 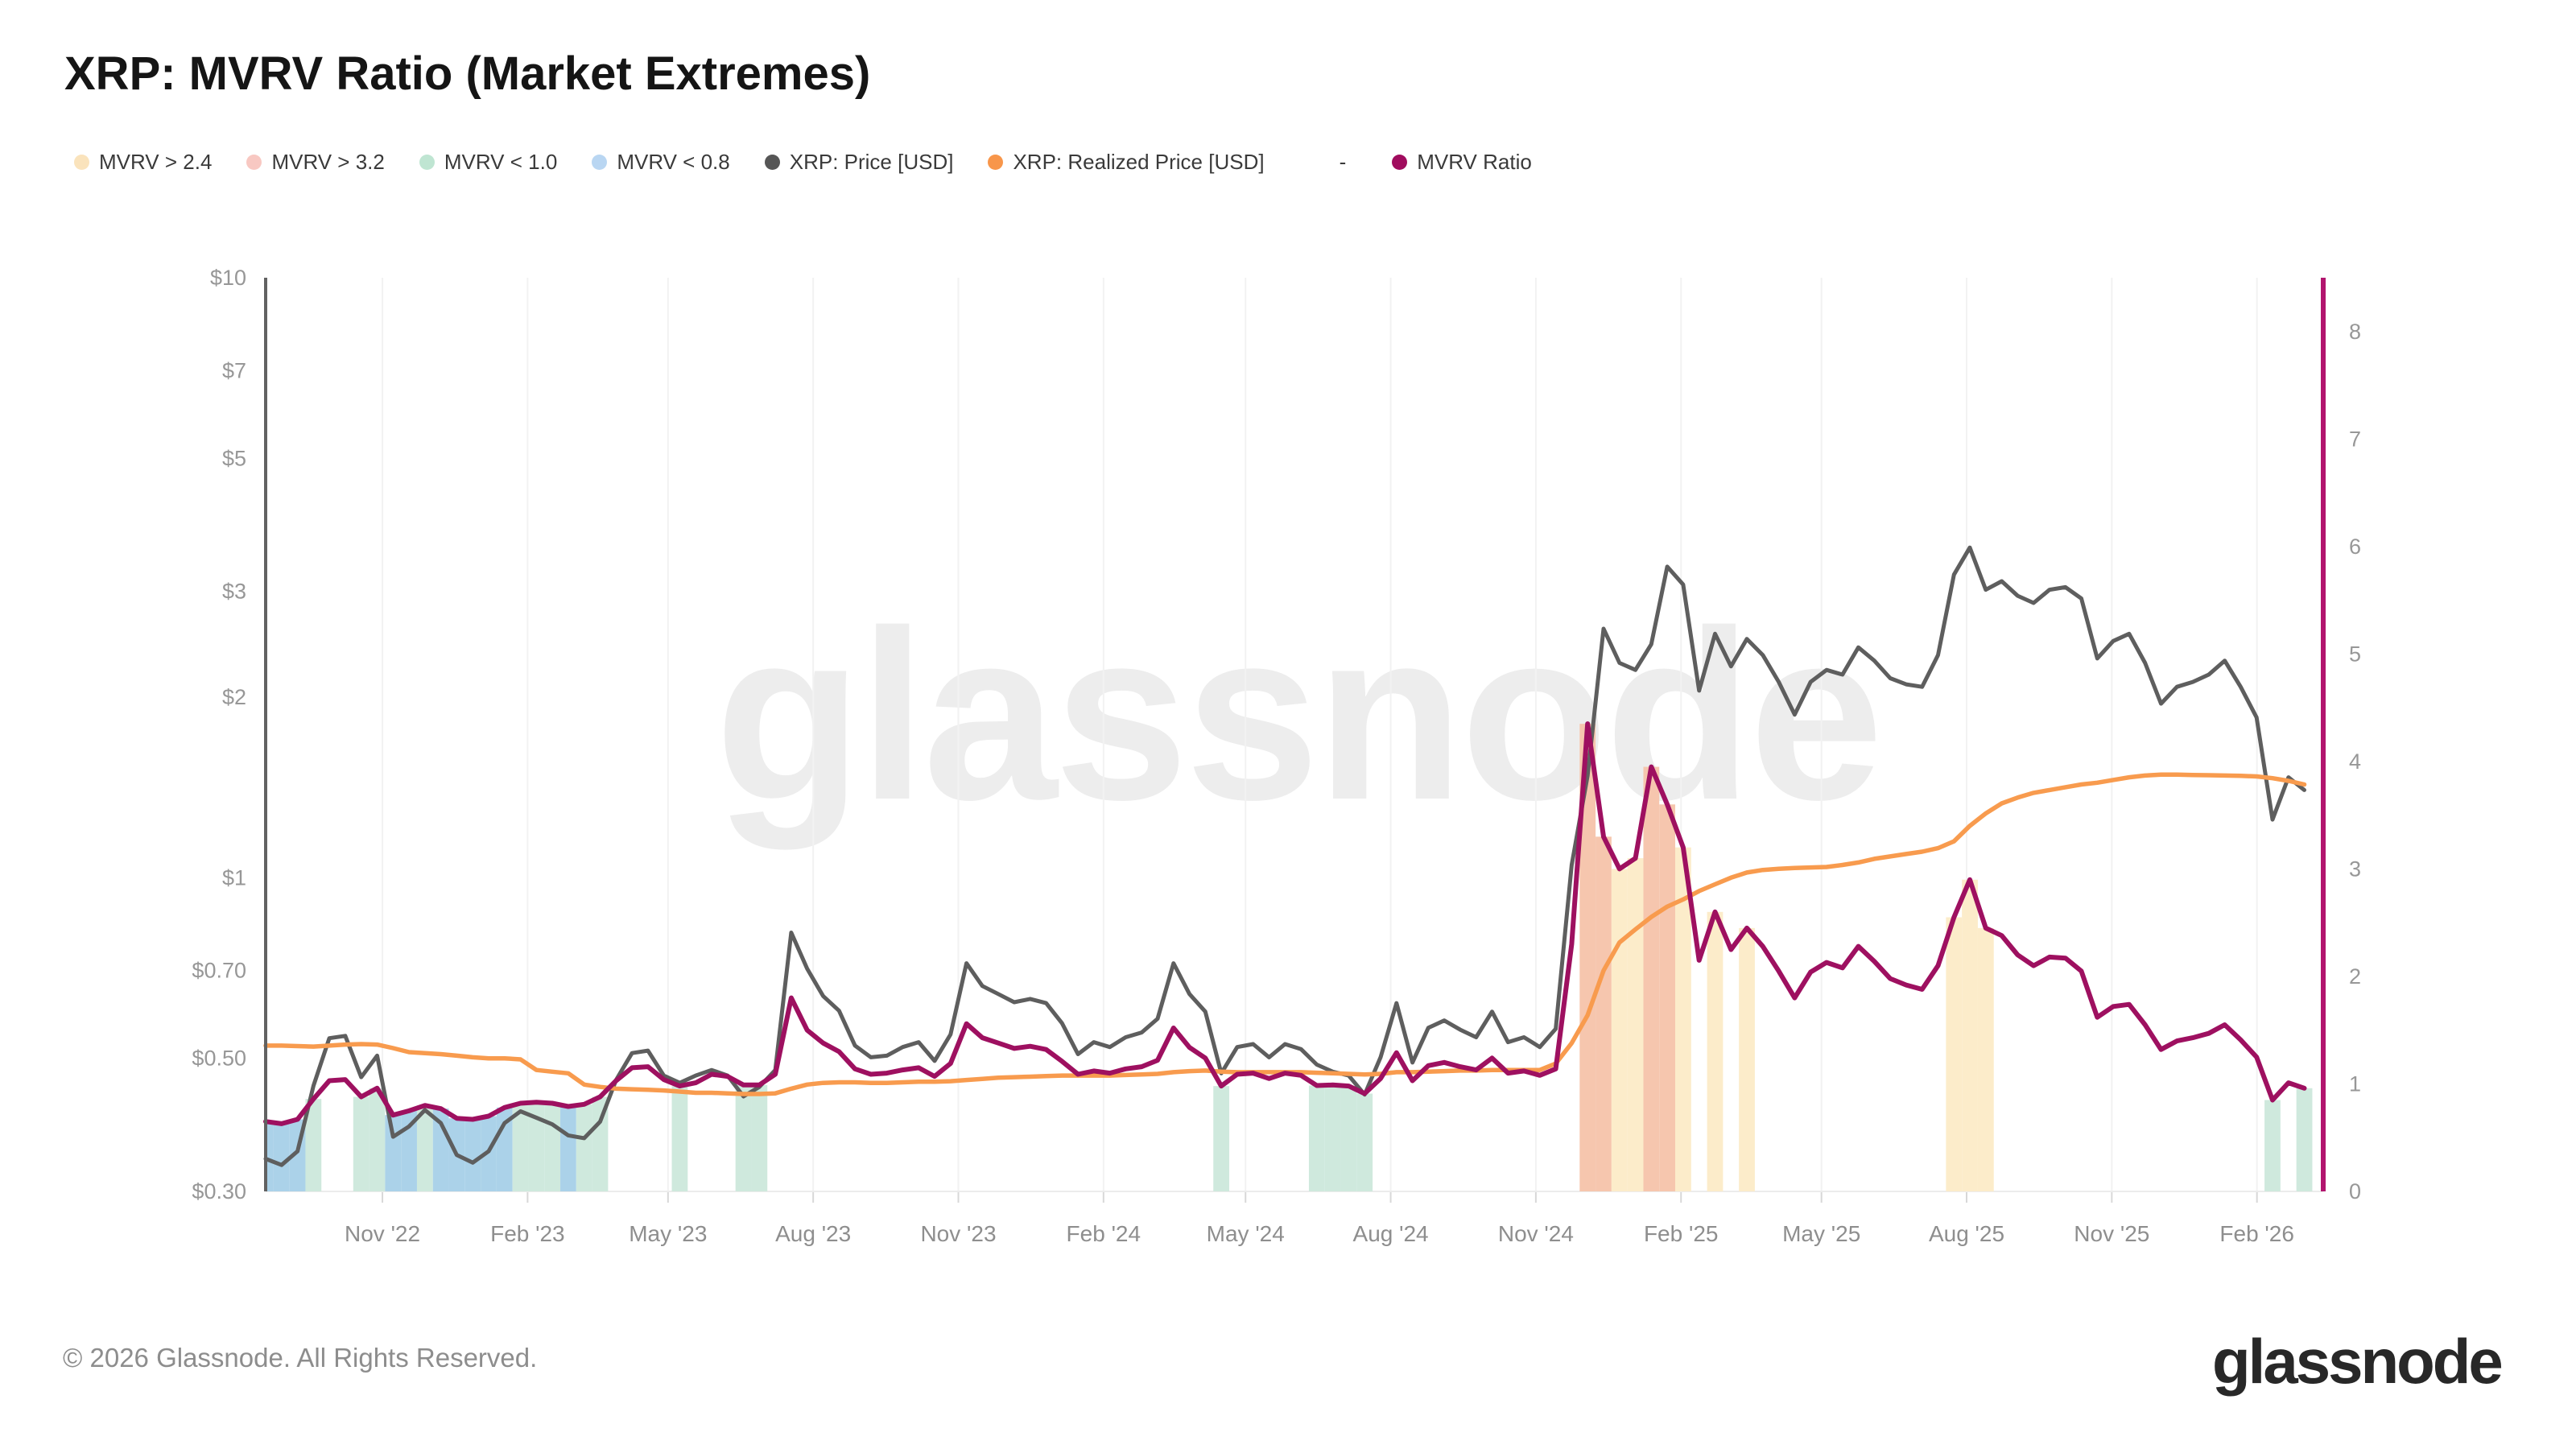 I want to click on right-axis-label: 8, so click(x=2355, y=332).